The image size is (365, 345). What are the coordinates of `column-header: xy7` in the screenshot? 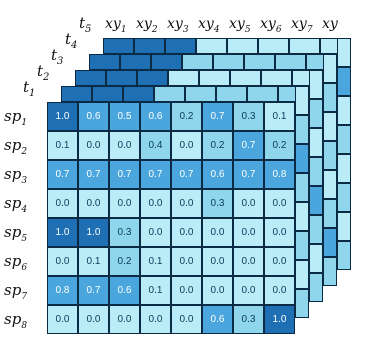 It's located at (302, 25).